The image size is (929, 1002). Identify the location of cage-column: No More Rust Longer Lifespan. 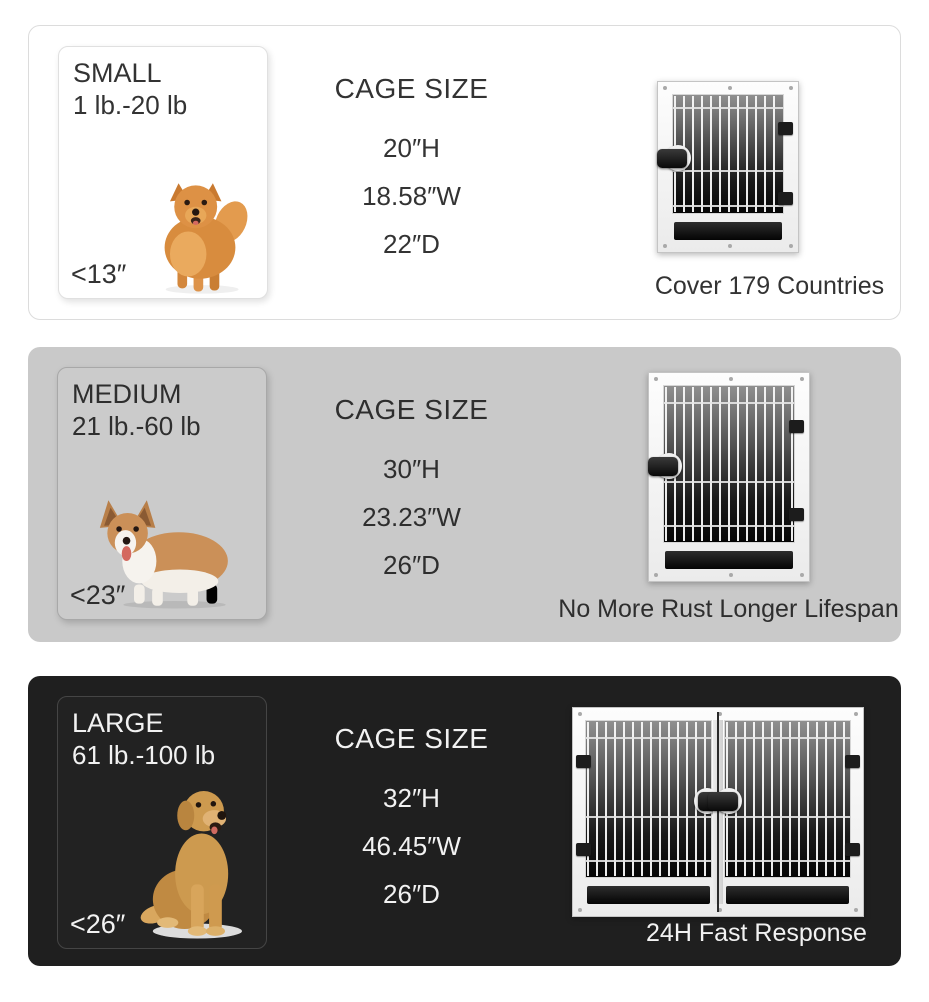
(728, 494).